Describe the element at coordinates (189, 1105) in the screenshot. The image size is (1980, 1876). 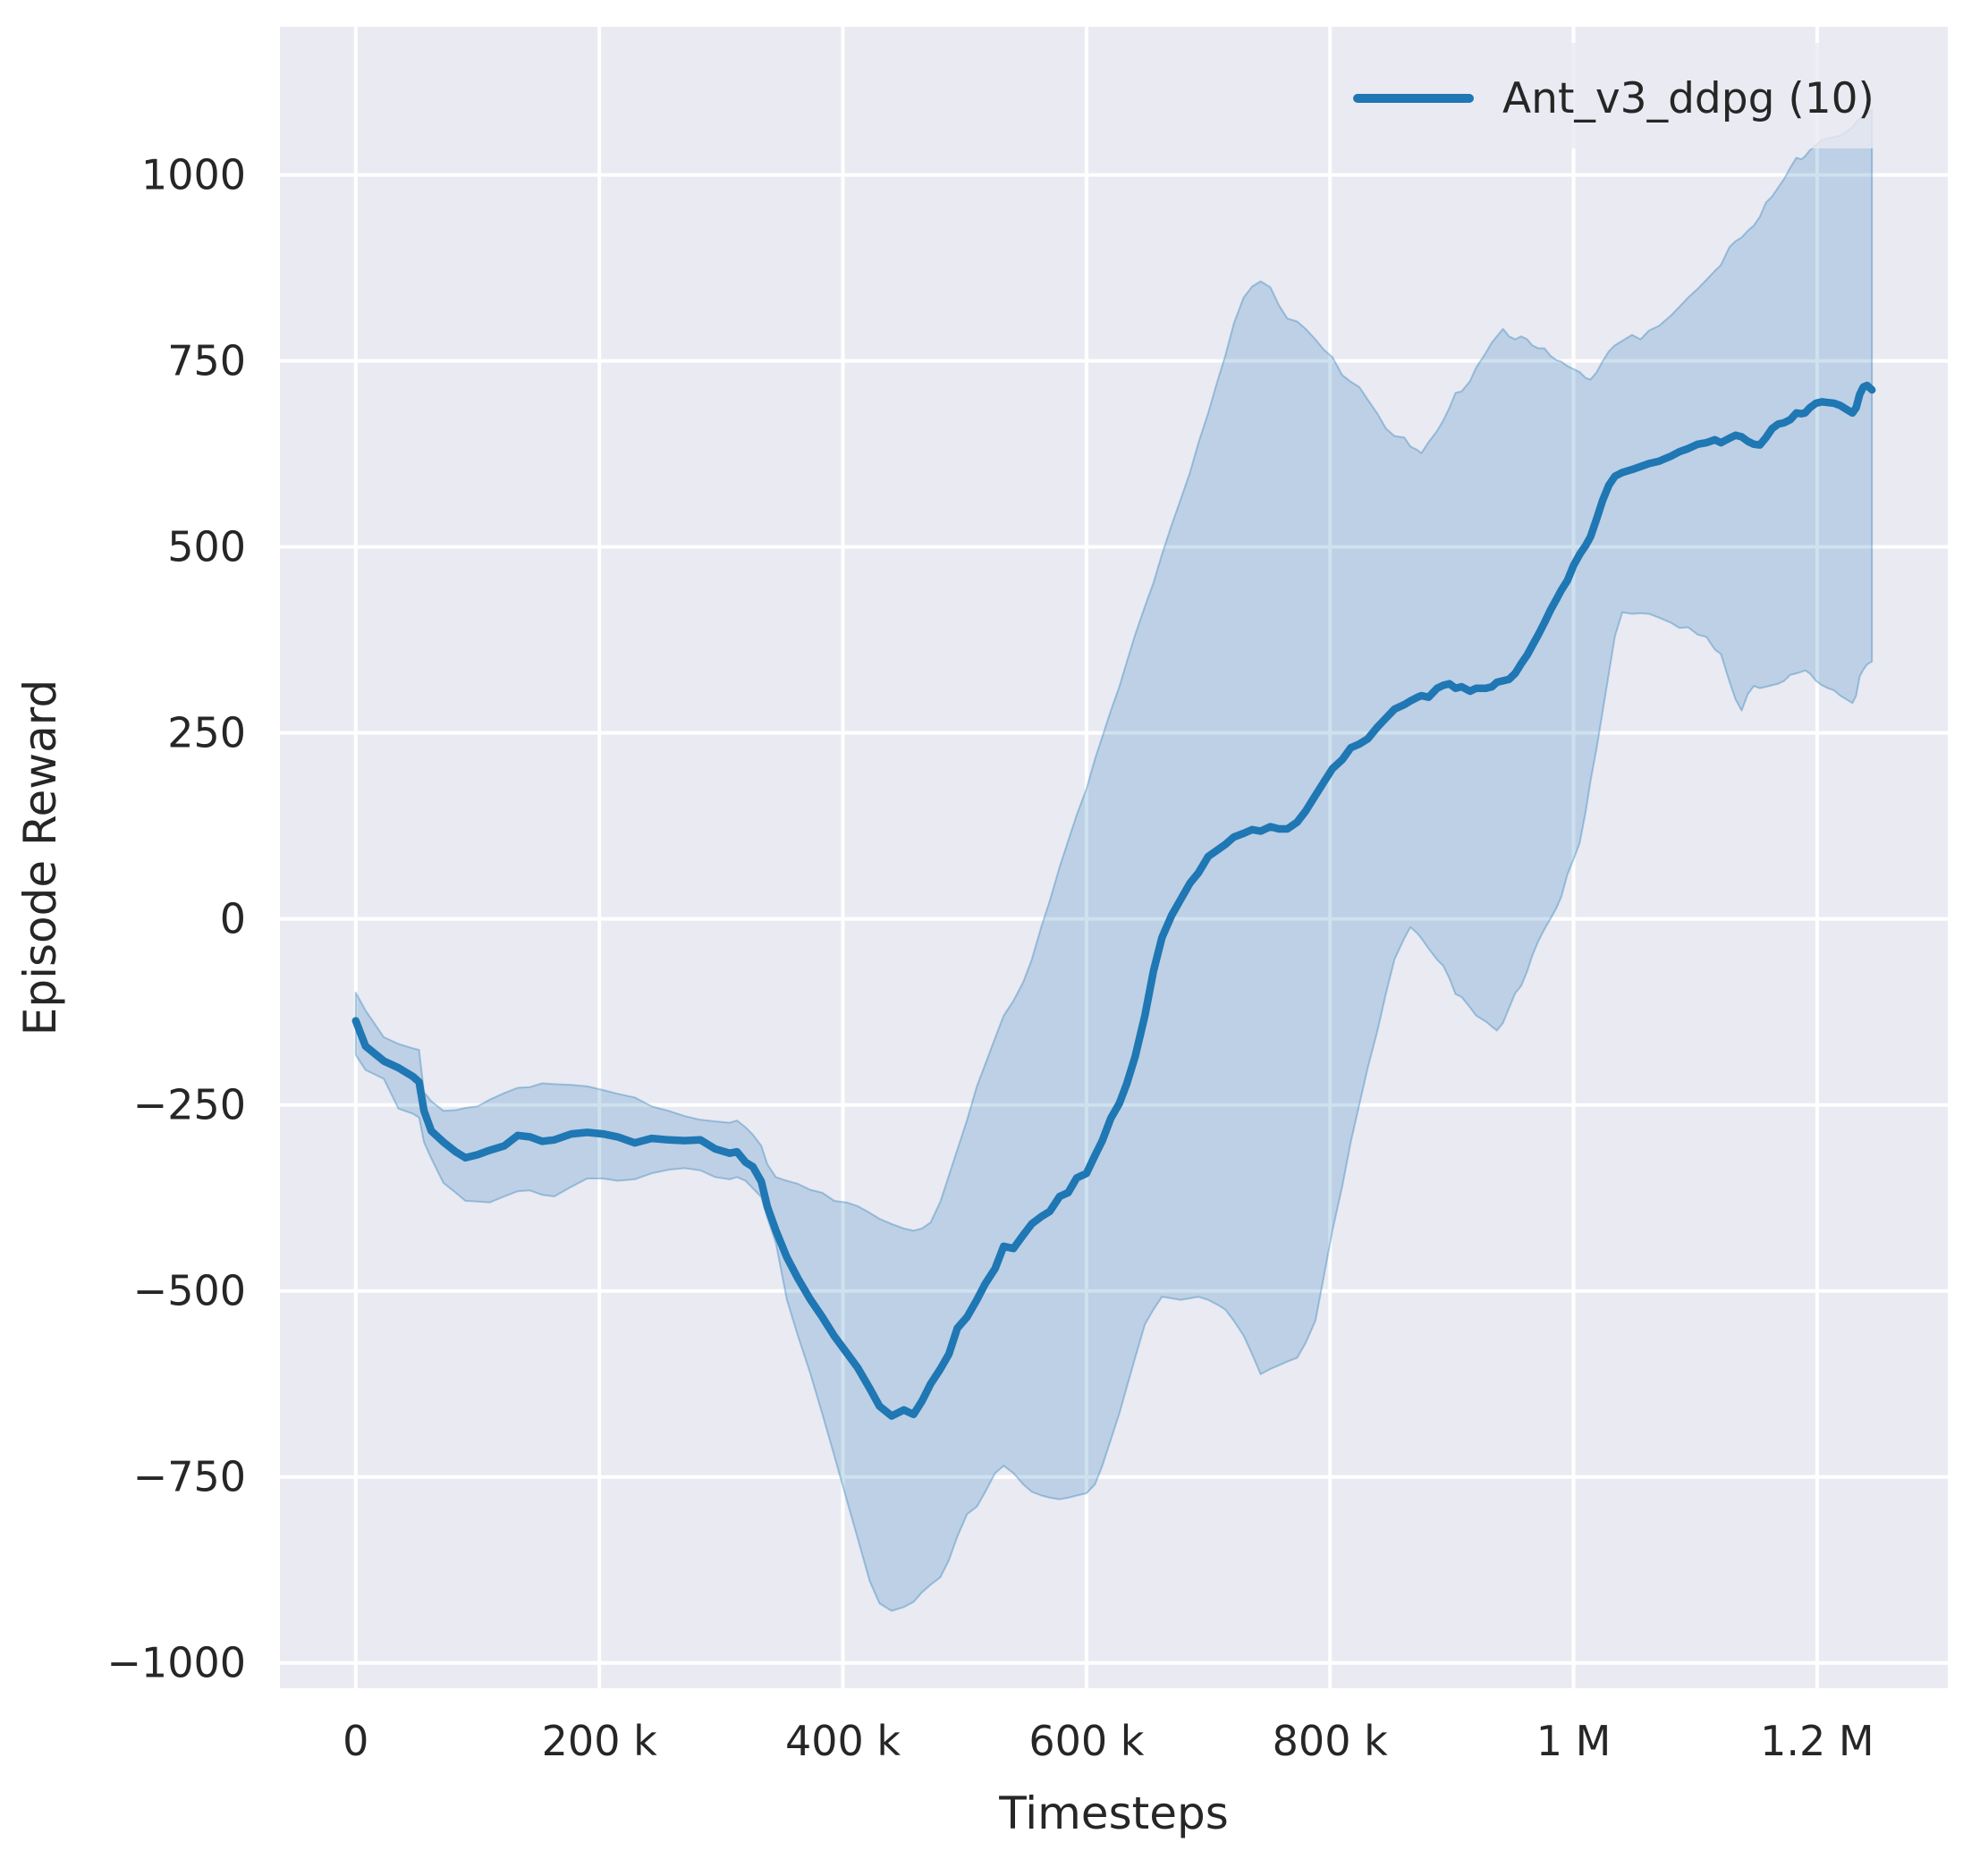
I see `y-tick-label: −250` at that location.